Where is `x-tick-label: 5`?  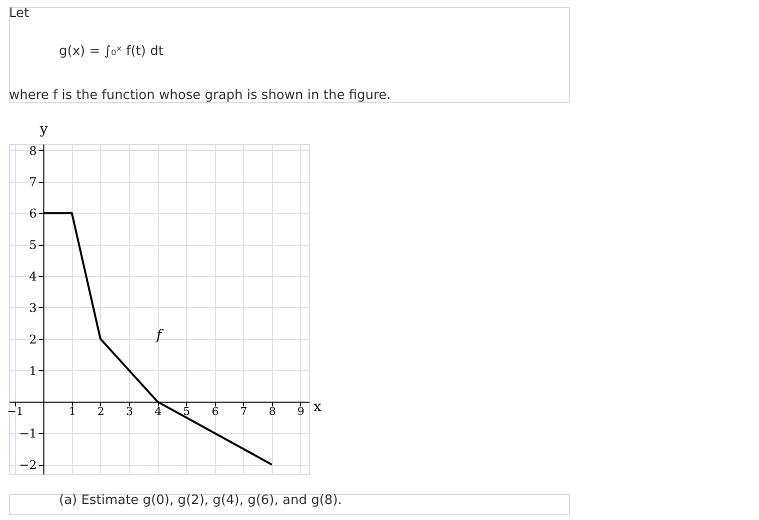 x-tick-label: 5 is located at coordinates (186, 411).